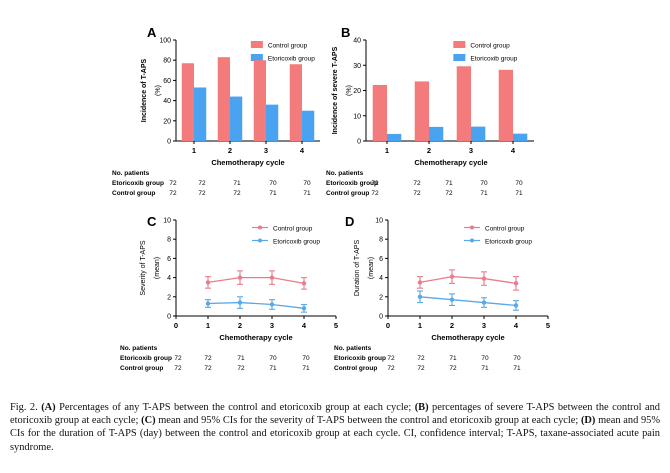 This screenshot has height=473, width=670. I want to click on panel-d-letter: D, so click(349, 221).